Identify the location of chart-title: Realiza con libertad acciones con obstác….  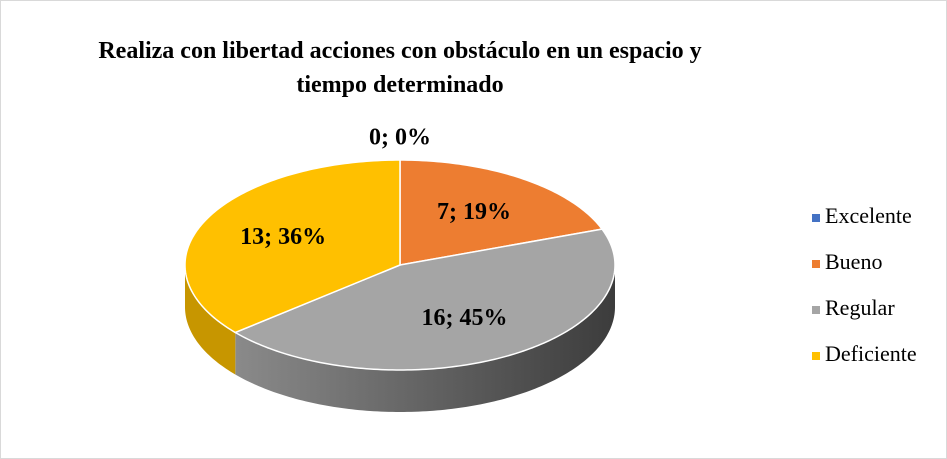
(400, 68).